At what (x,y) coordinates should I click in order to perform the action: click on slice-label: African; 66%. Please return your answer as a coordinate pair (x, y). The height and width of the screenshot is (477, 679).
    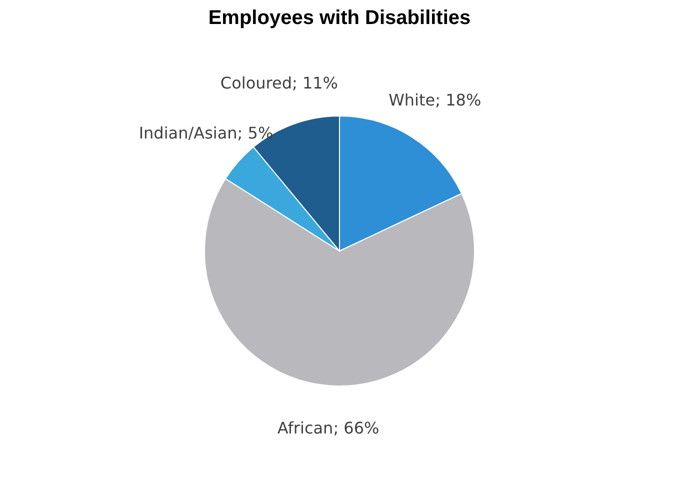
    Looking at the image, I should click on (328, 428).